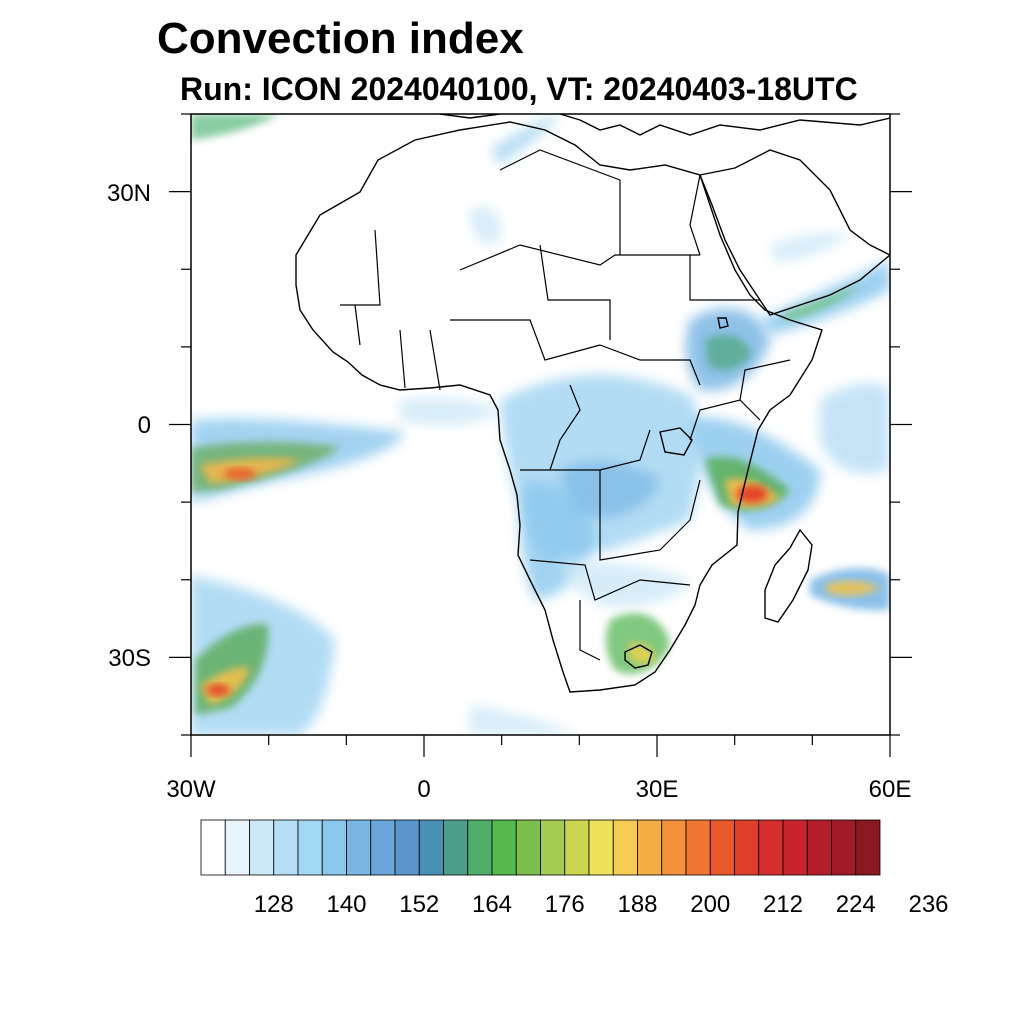 The width and height of the screenshot is (1024, 1024). What do you see at coordinates (129, 658) in the screenshot?
I see `y-tick-label-30s: 30S` at bounding box center [129, 658].